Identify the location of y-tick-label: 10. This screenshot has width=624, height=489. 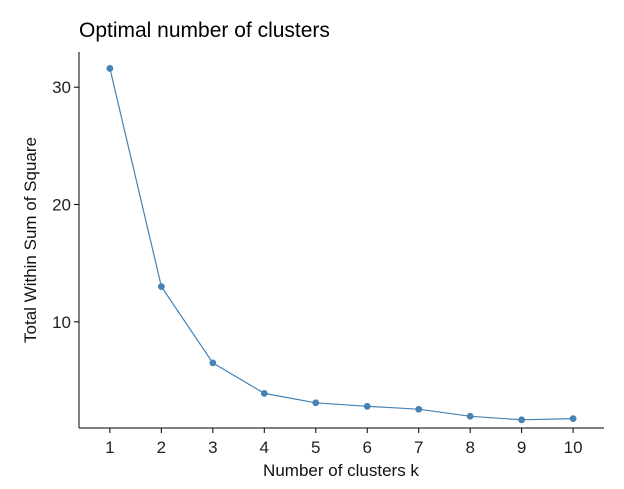
(61, 322).